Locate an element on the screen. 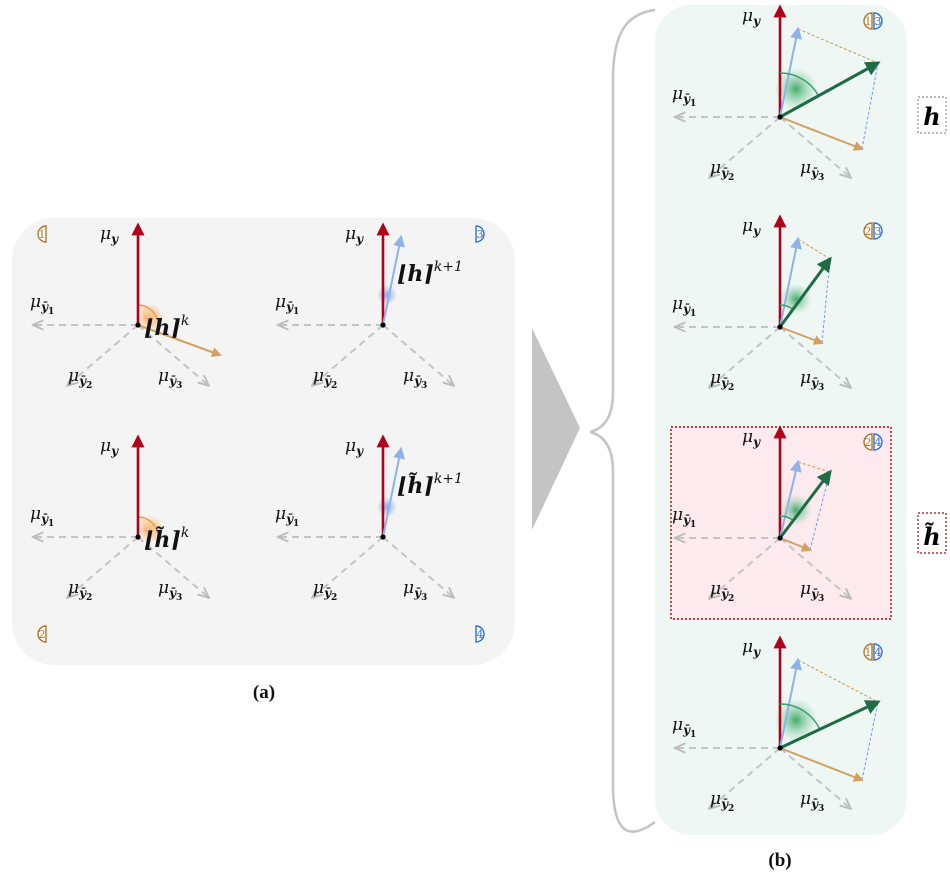  badge-4-number: 4 is located at coordinates (878, 652).